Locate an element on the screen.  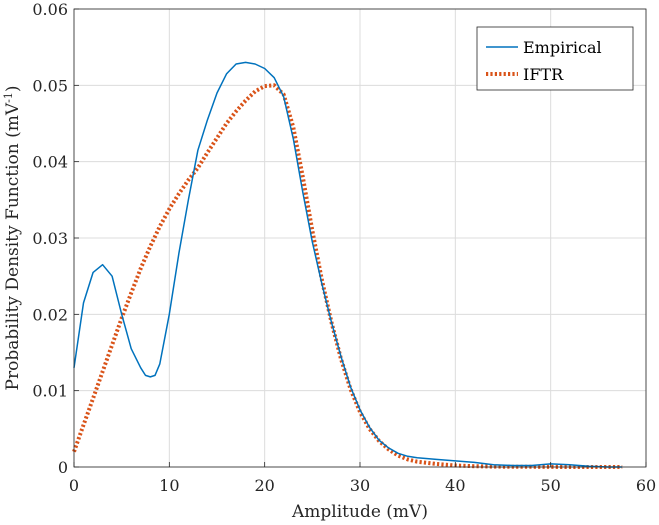
y-tick-labels: 0 0.01 0.02 0.03 0.04 0.05 0.06 is located at coordinates (50, 238).